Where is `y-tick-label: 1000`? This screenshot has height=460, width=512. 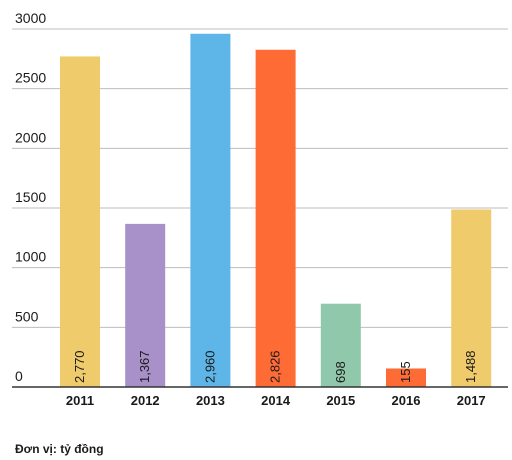 y-tick-label: 1000 is located at coordinates (30, 257).